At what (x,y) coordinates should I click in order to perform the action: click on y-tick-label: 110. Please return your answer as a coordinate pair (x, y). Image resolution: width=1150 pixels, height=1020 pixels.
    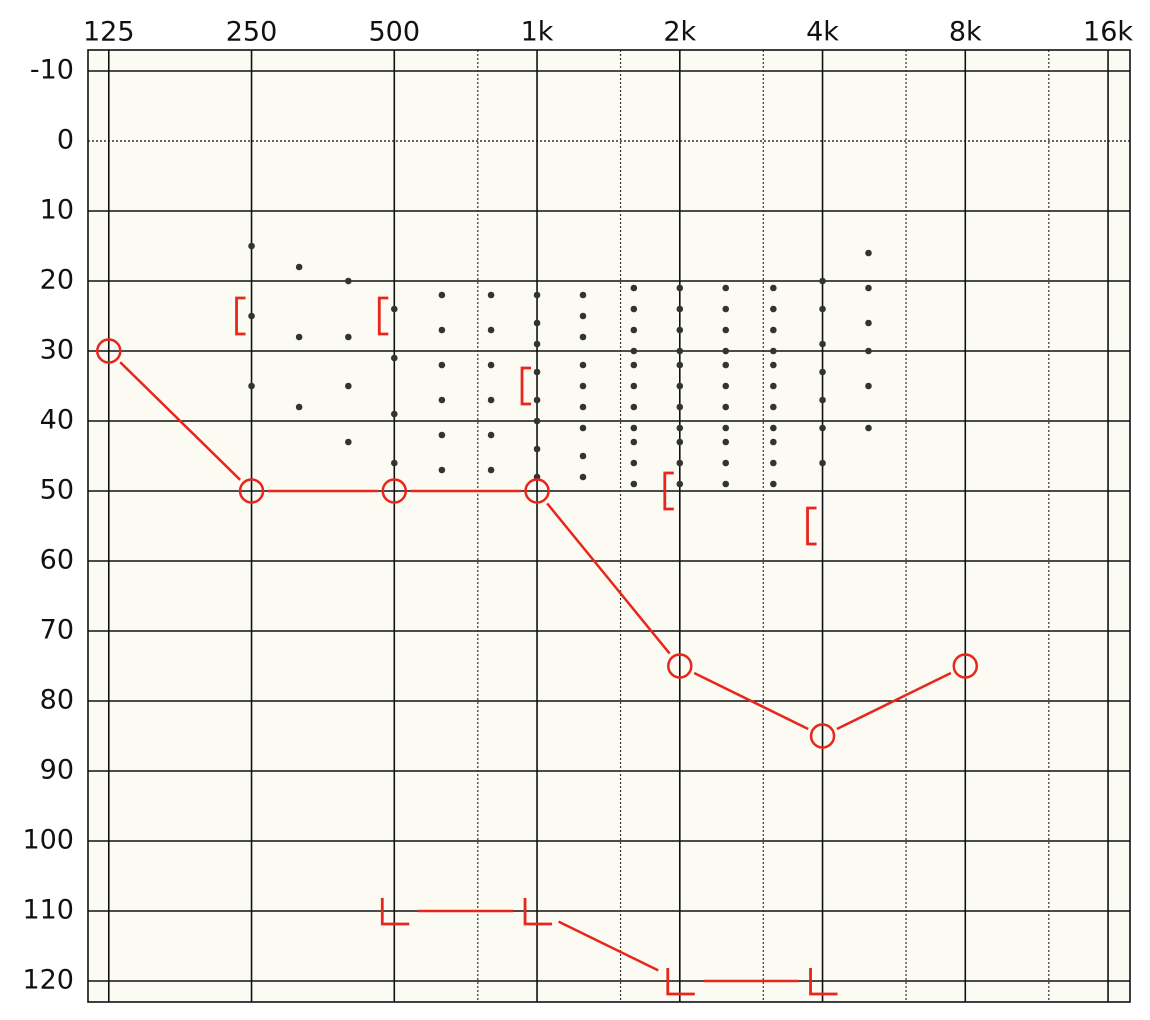
    Looking at the image, I should click on (48, 910).